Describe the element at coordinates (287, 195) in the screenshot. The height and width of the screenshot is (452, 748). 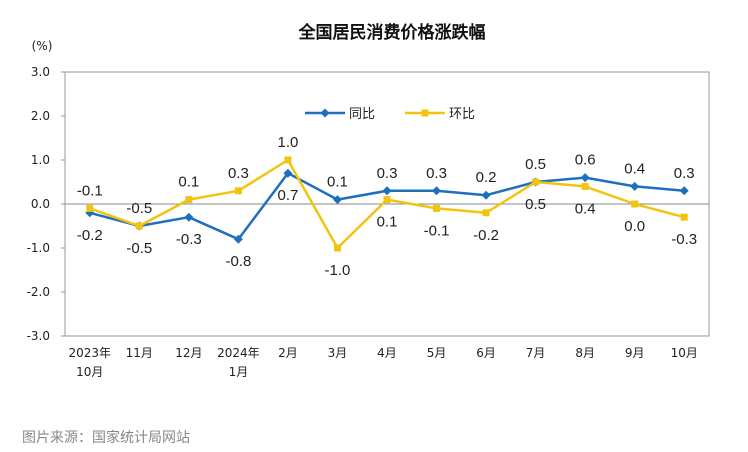
I see `data-label-yoy: 0.7` at that location.